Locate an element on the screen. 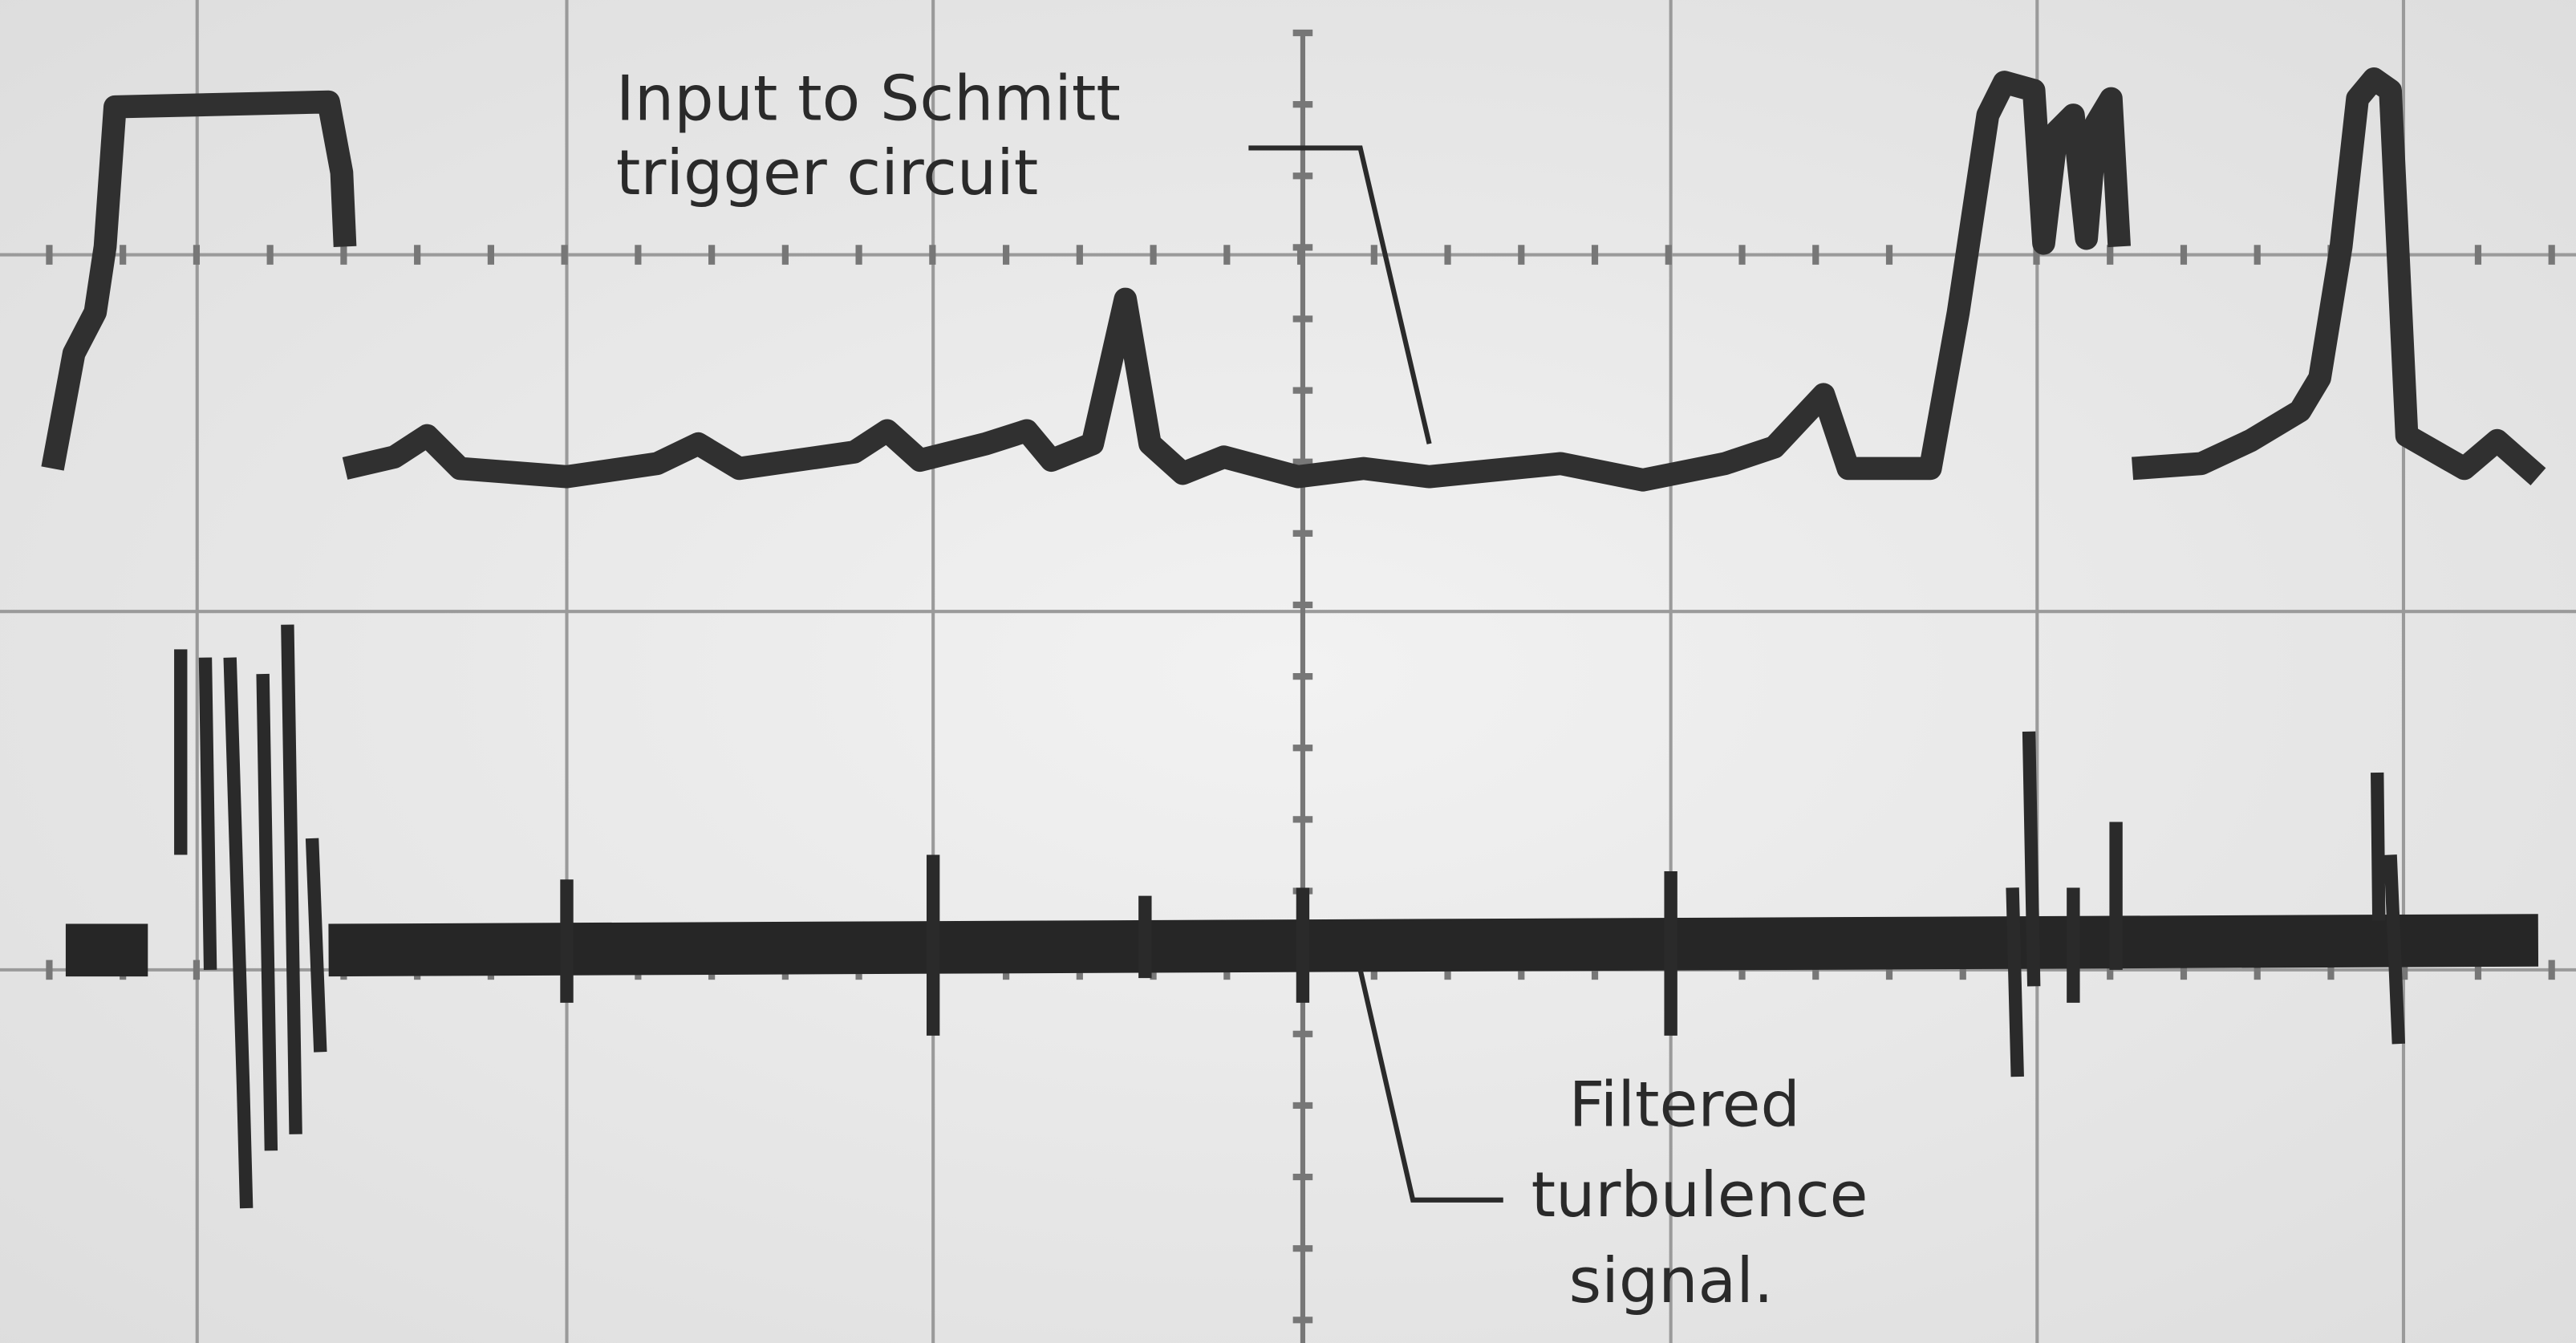 This screenshot has width=2576, height=1343. leader-lines is located at coordinates (1375, 674).